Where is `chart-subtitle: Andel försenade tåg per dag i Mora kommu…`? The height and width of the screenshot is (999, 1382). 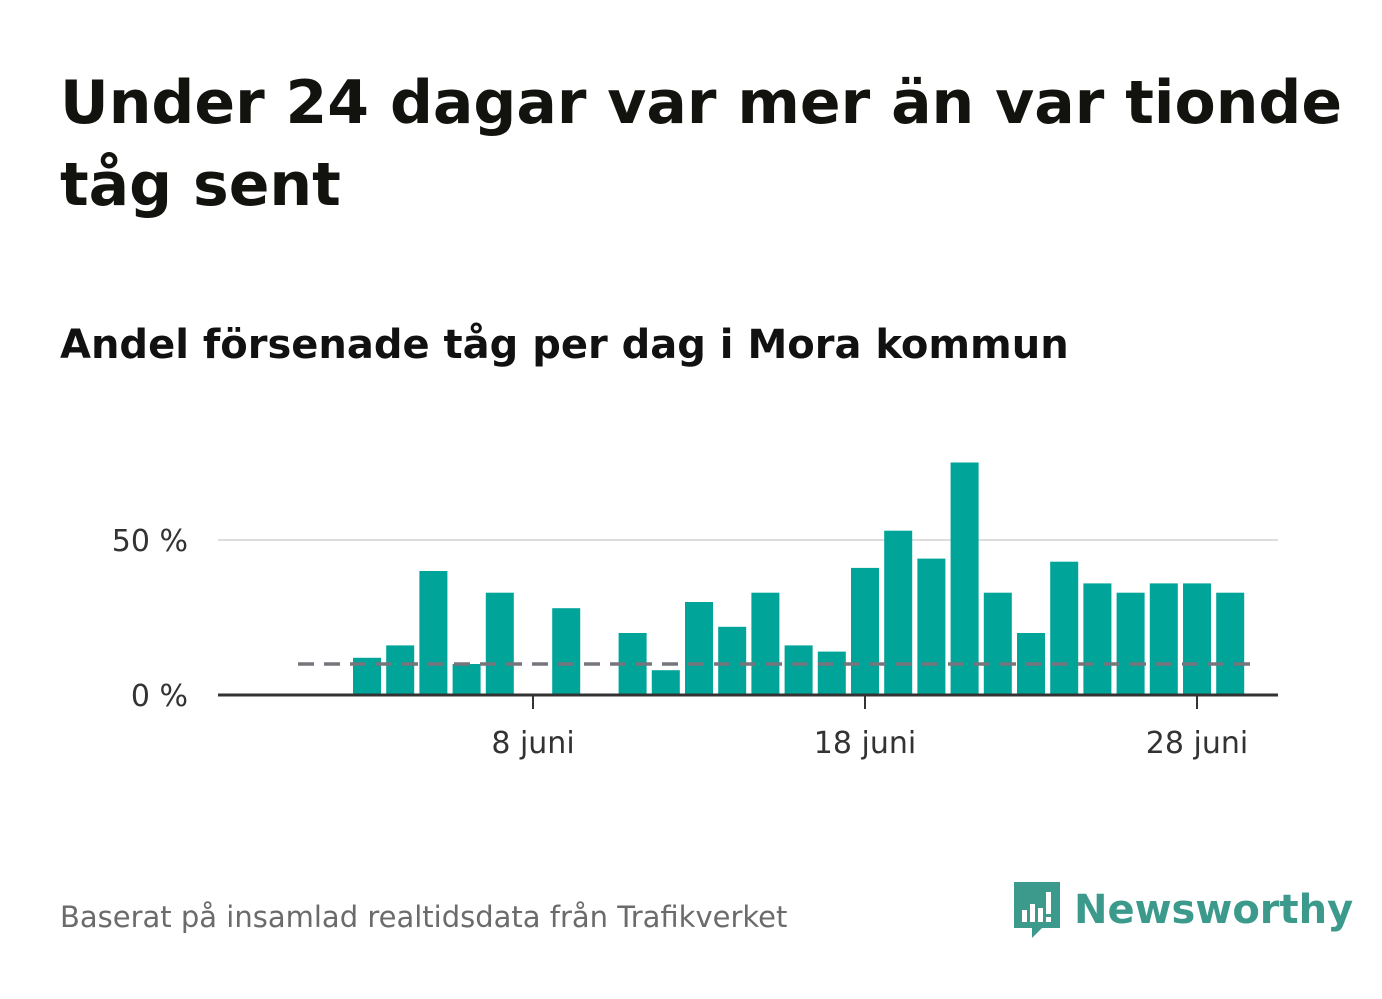 chart-subtitle: Andel försenade tåg per dag i Mora kommu… is located at coordinates (564, 345).